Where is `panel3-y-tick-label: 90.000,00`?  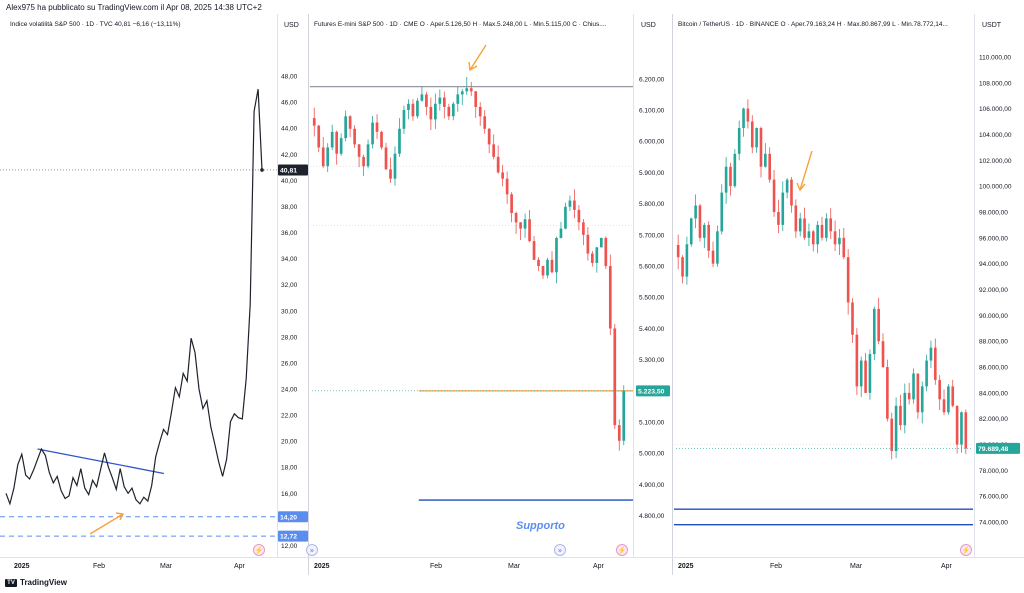 panel3-y-tick-label: 90.000,00 is located at coordinates (993, 316).